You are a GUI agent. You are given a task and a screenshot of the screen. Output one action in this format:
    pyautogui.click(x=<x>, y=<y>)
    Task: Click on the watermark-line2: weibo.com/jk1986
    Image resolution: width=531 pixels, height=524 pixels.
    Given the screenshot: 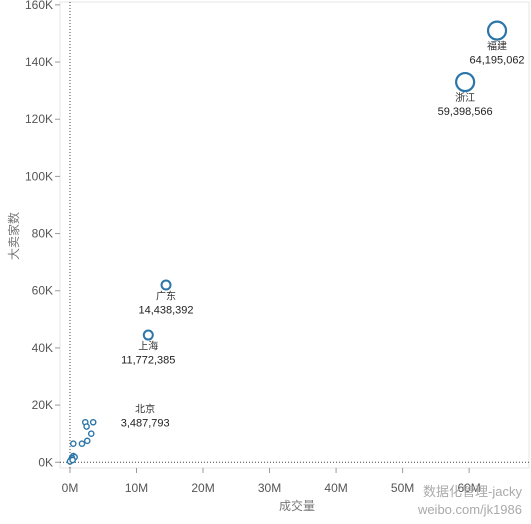 What is the action you would take?
    pyautogui.click(x=469, y=509)
    